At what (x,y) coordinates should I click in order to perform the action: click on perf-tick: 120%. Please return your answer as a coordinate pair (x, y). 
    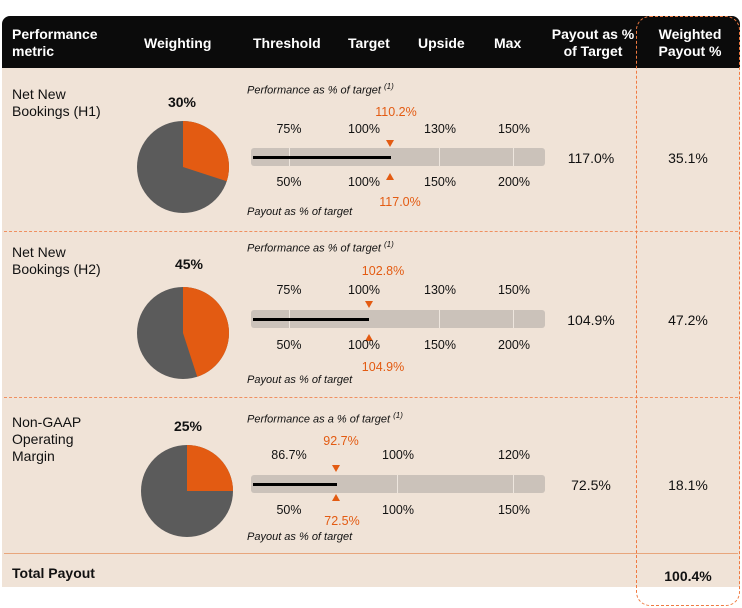
    Looking at the image, I should click on (514, 455).